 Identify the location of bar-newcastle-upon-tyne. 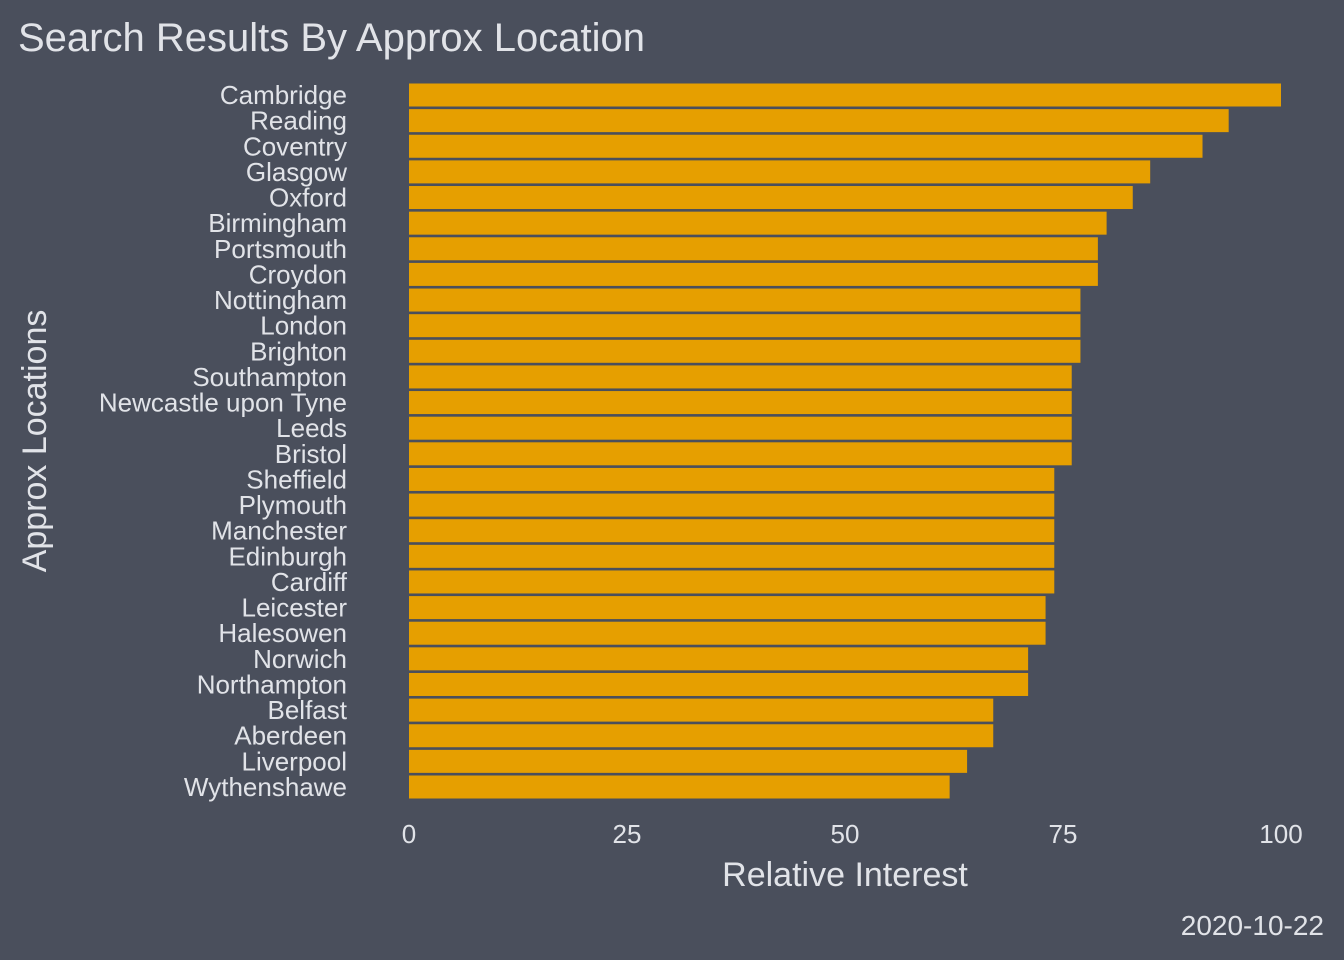
(740, 403).